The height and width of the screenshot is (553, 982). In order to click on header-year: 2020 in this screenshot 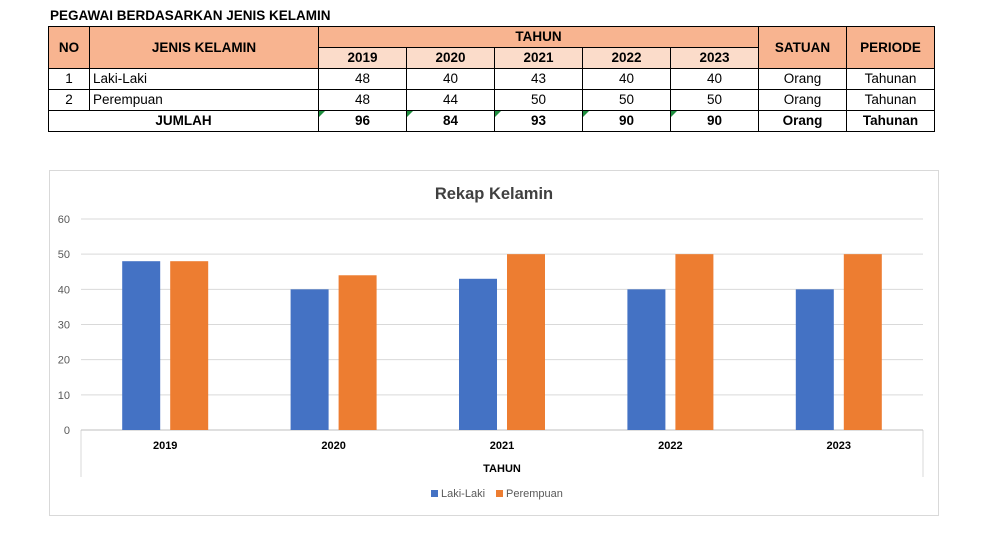, I will do `click(450, 58)`.